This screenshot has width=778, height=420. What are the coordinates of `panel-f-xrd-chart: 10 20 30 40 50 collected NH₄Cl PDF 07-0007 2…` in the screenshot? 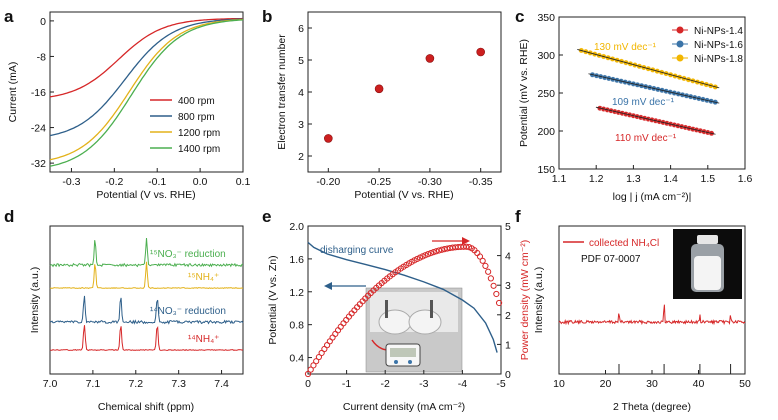 It's located at (642, 319).